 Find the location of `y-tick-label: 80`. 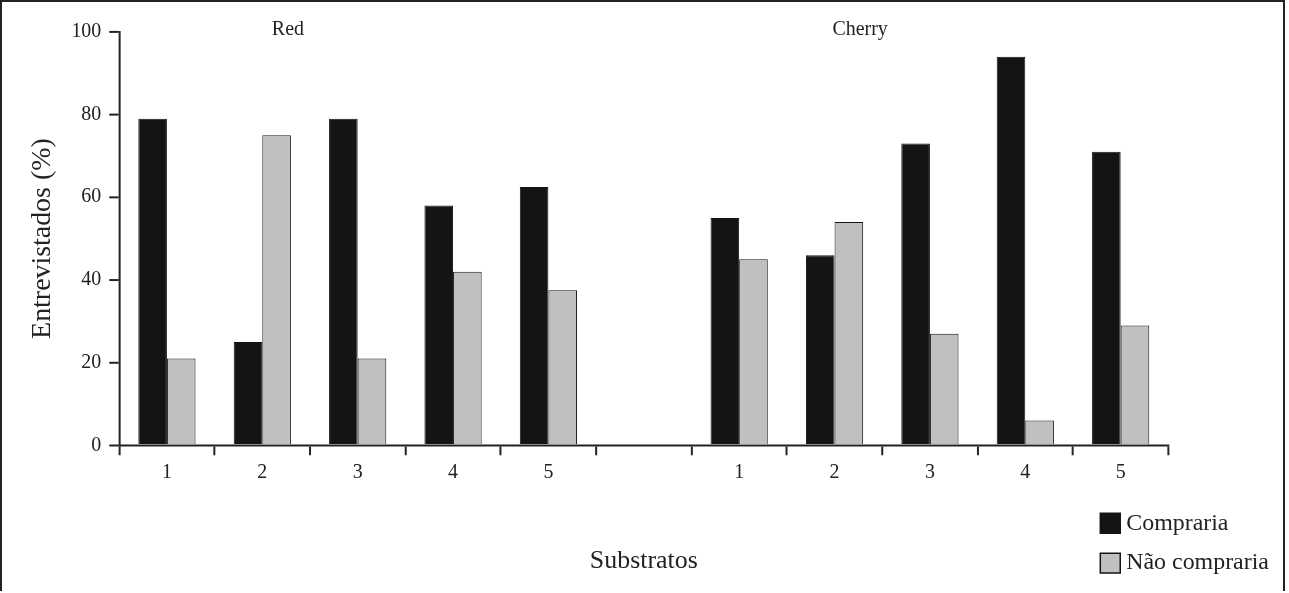

y-tick-label: 80 is located at coordinates (91, 112).